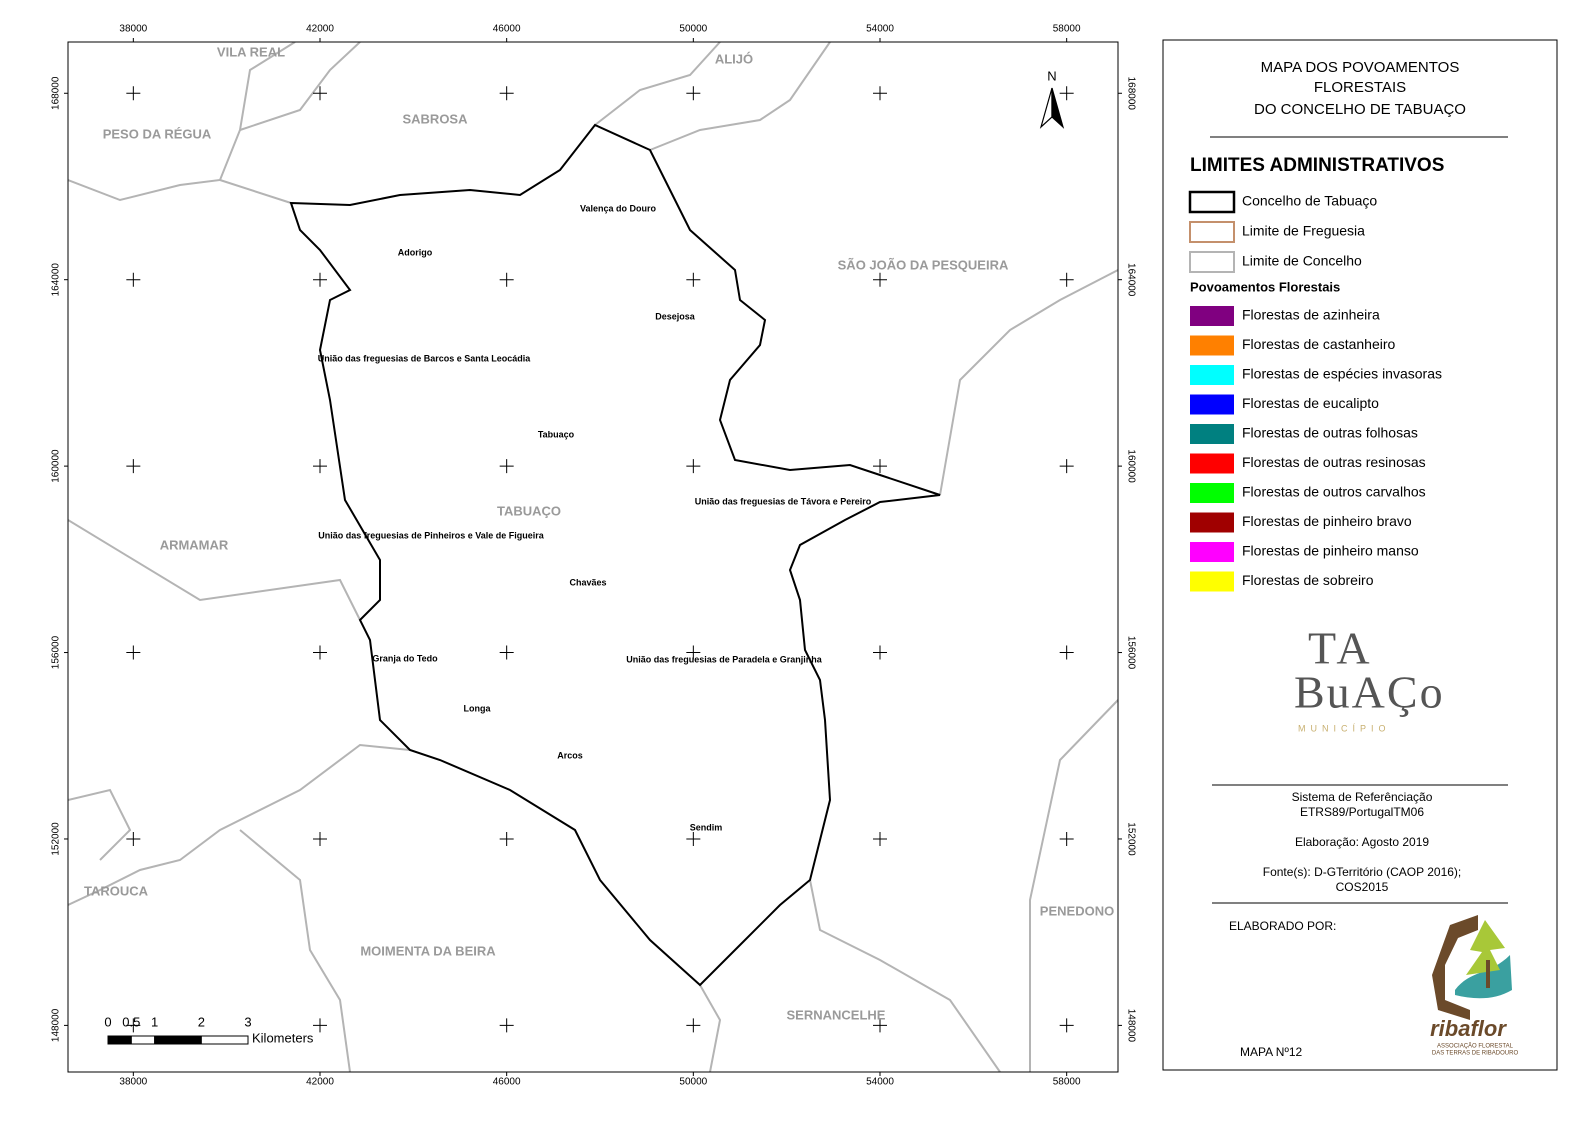  What do you see at coordinates (1369, 692) in the screenshot?
I see `logo-text: BuAÇo` at bounding box center [1369, 692].